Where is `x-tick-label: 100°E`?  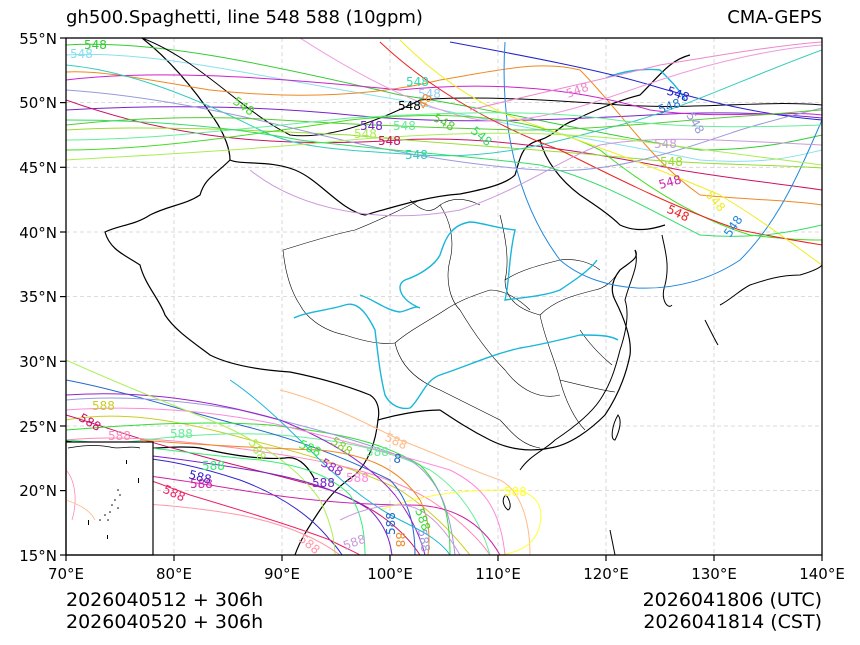 x-tick-label: 100°E is located at coordinates (390, 574).